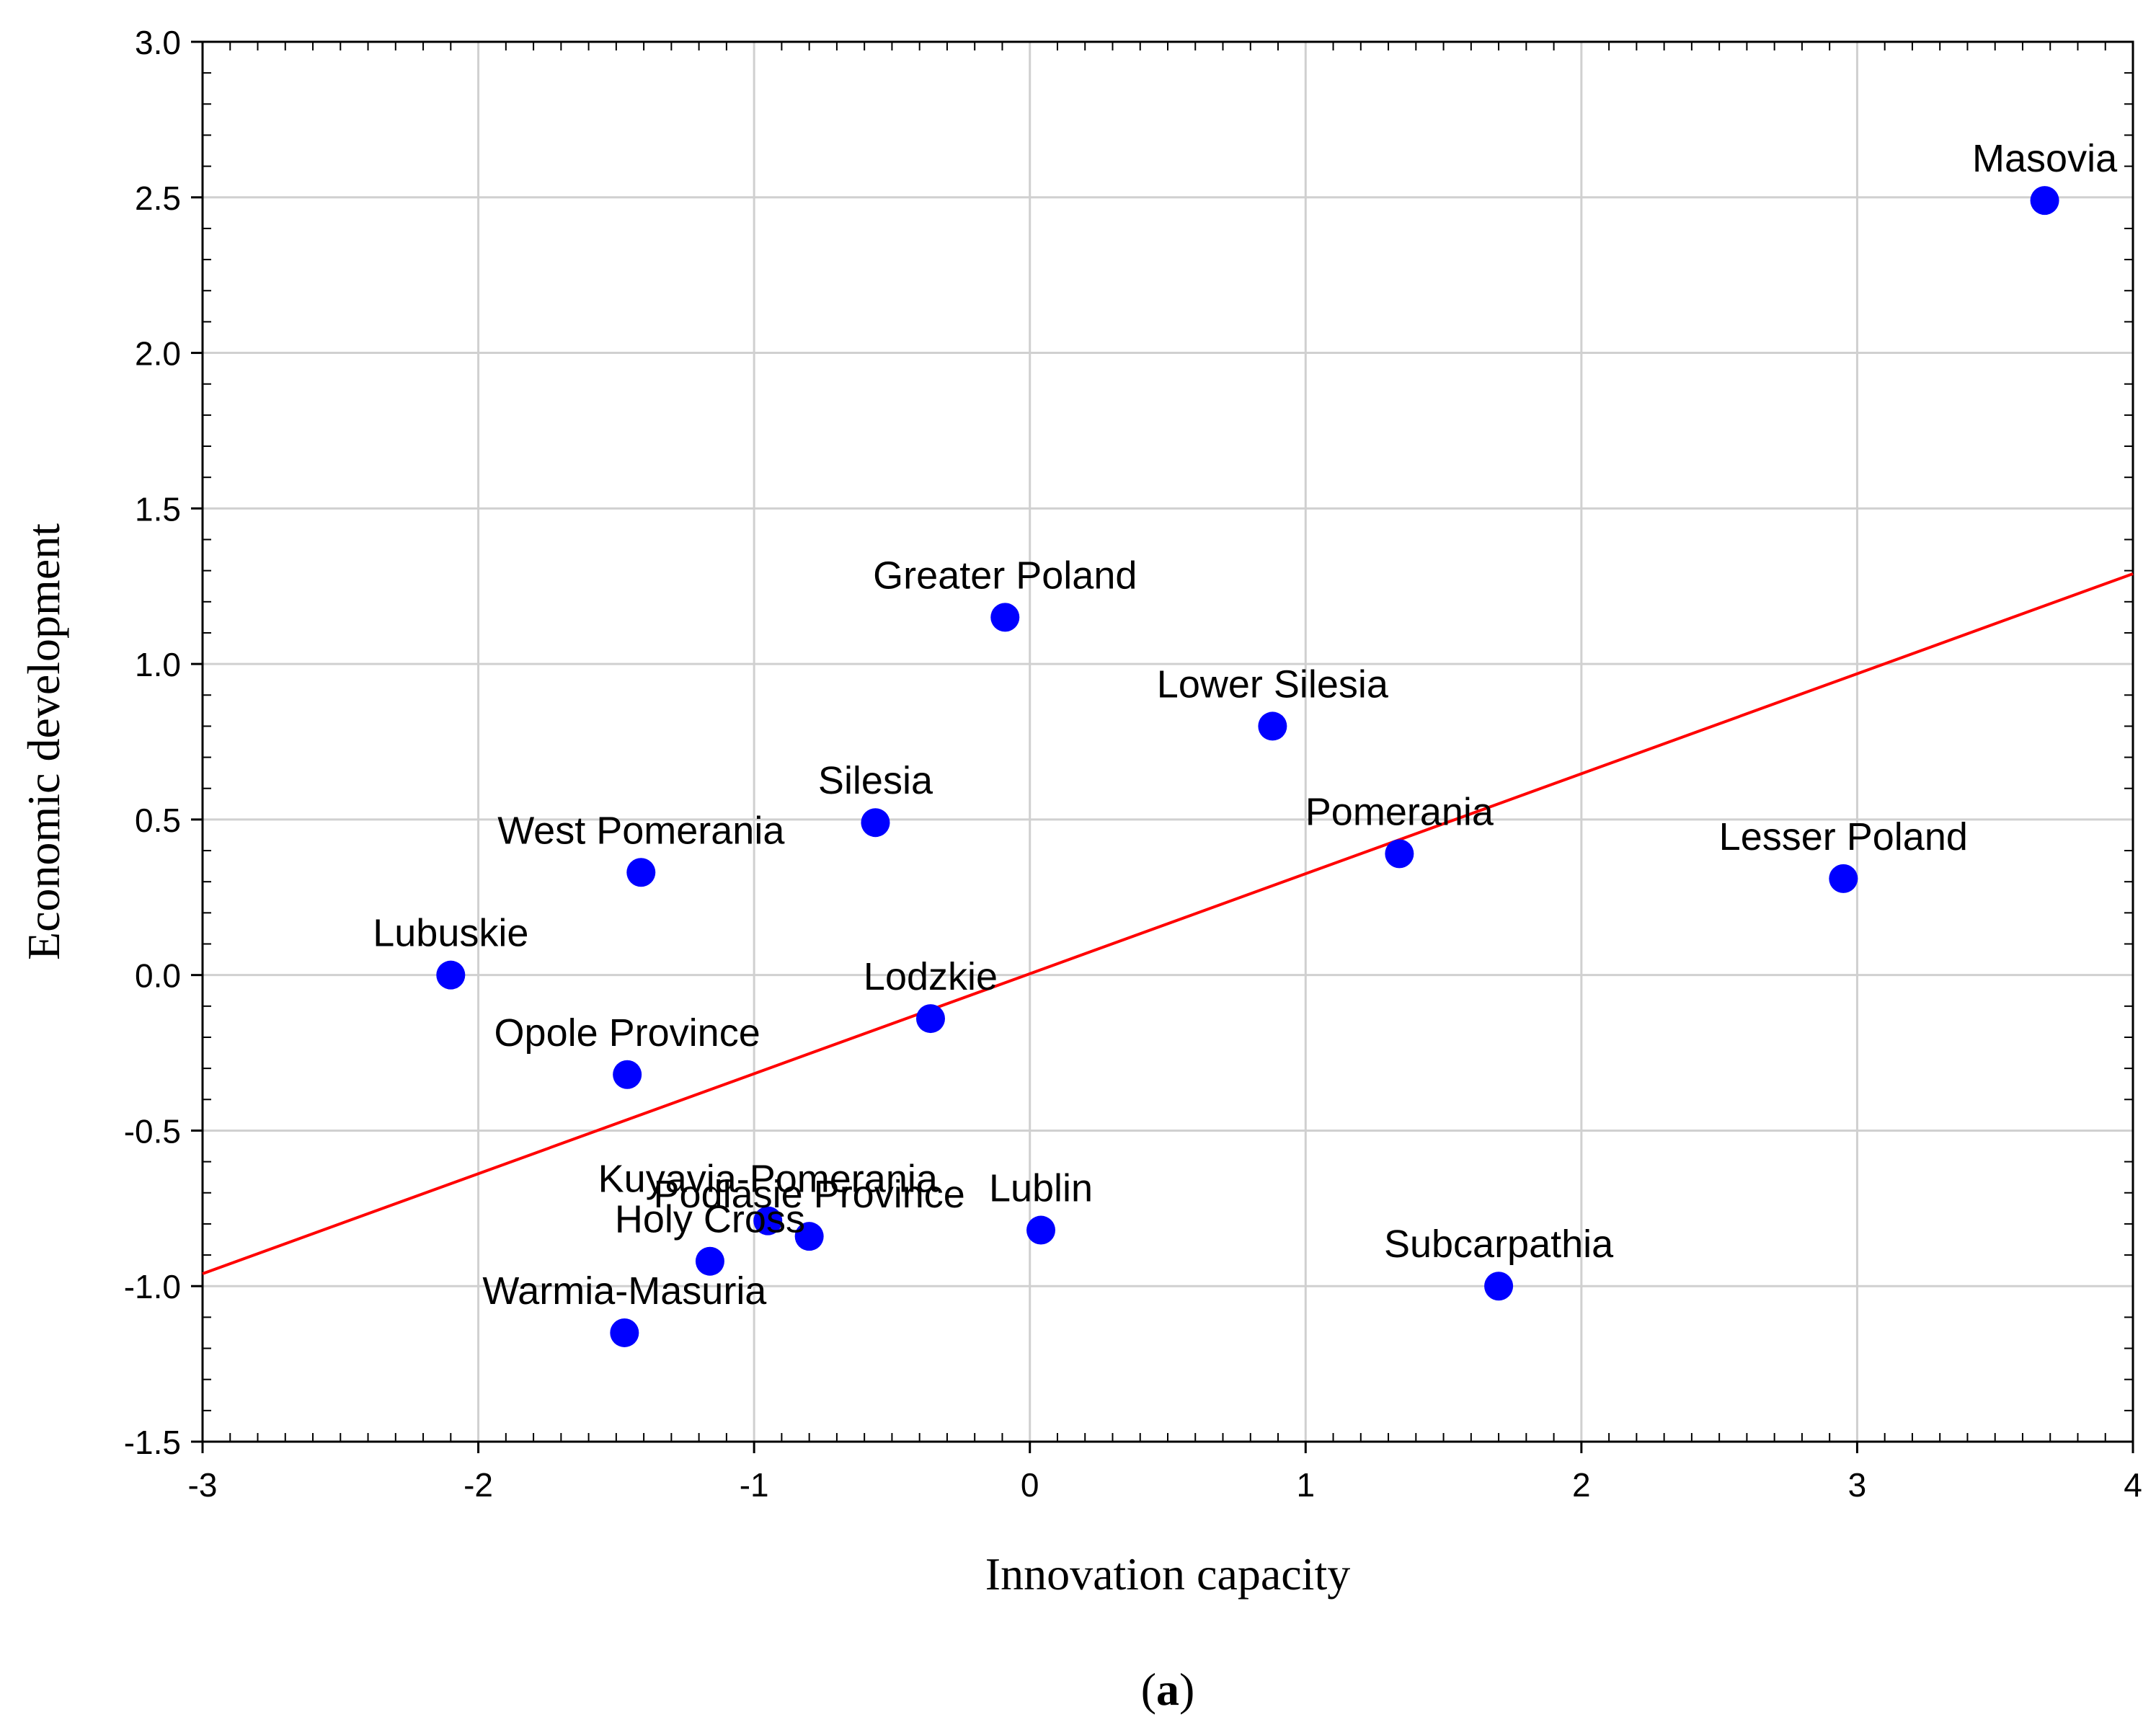  I want to click on x-tick-label: 4, so click(2133, 1485).